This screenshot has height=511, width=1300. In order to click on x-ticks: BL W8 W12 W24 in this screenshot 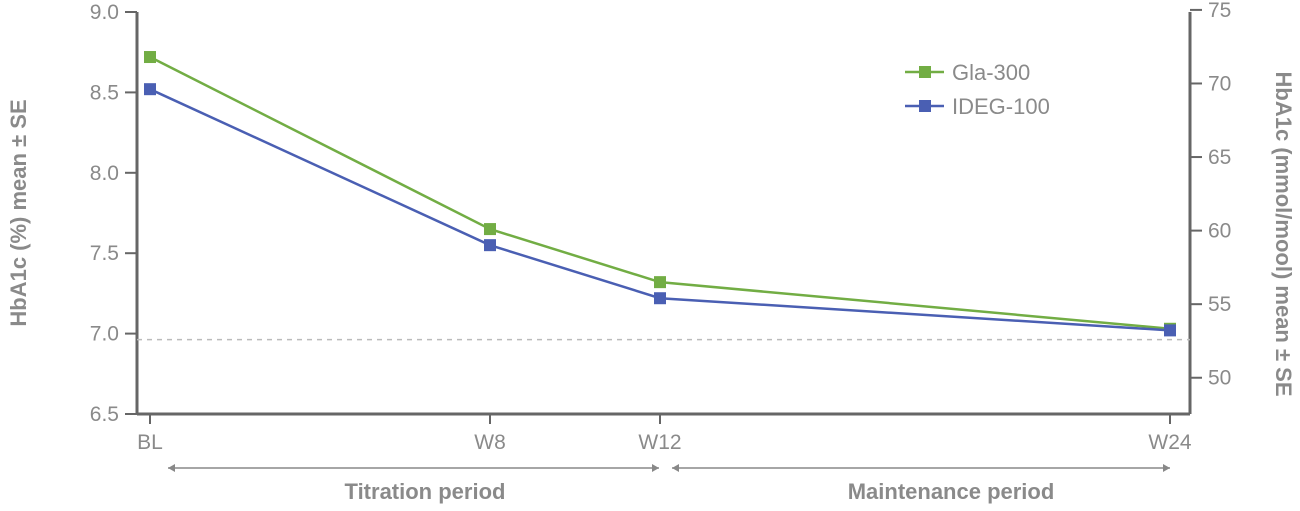, I will do `click(664, 434)`.